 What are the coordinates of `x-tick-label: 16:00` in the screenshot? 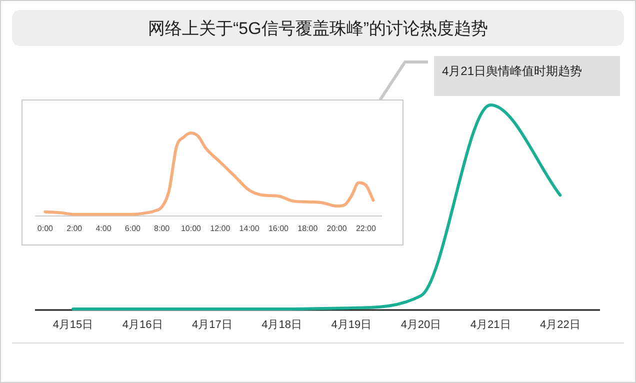 It's located at (279, 228).